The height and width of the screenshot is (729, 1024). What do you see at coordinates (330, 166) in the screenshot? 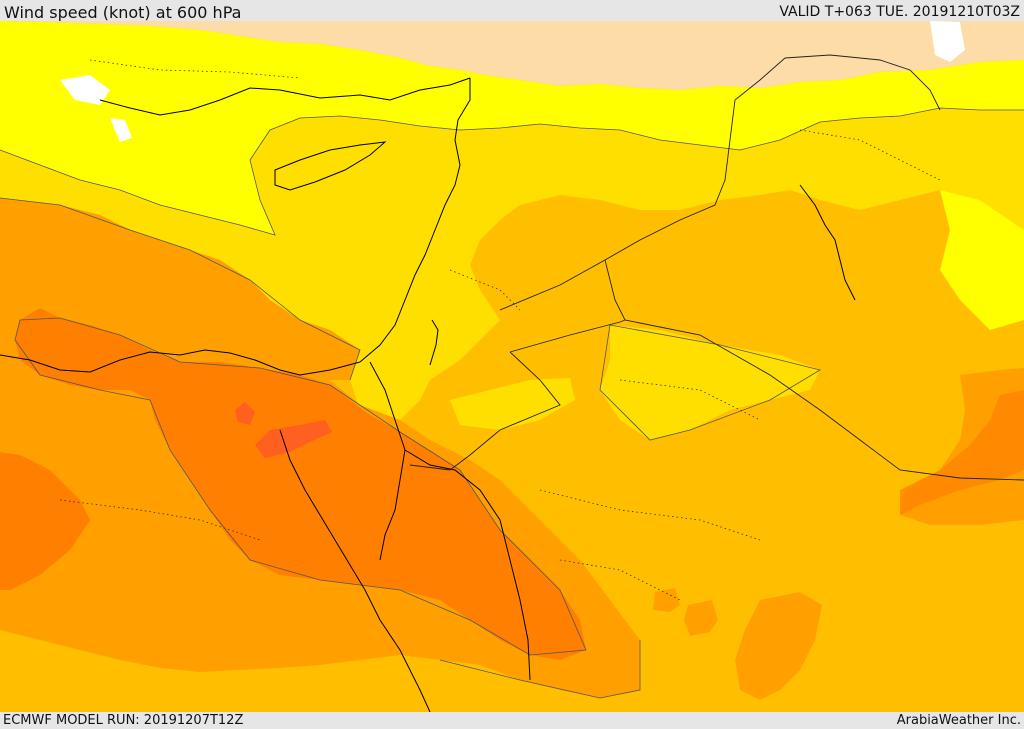
I see `cyprus-outline` at bounding box center [330, 166].